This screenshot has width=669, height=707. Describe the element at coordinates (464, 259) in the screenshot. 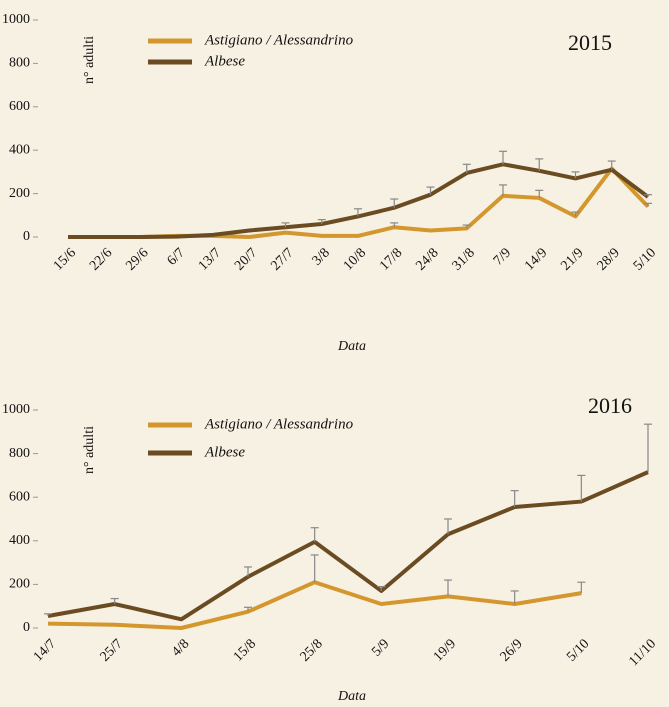

I see `x-tick-label: 31/8` at that location.